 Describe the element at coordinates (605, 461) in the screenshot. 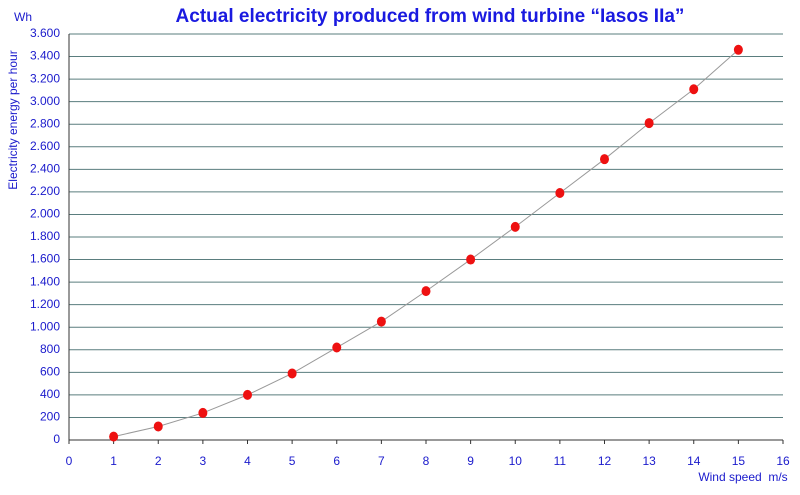

I see `x-tick-label: 12` at that location.